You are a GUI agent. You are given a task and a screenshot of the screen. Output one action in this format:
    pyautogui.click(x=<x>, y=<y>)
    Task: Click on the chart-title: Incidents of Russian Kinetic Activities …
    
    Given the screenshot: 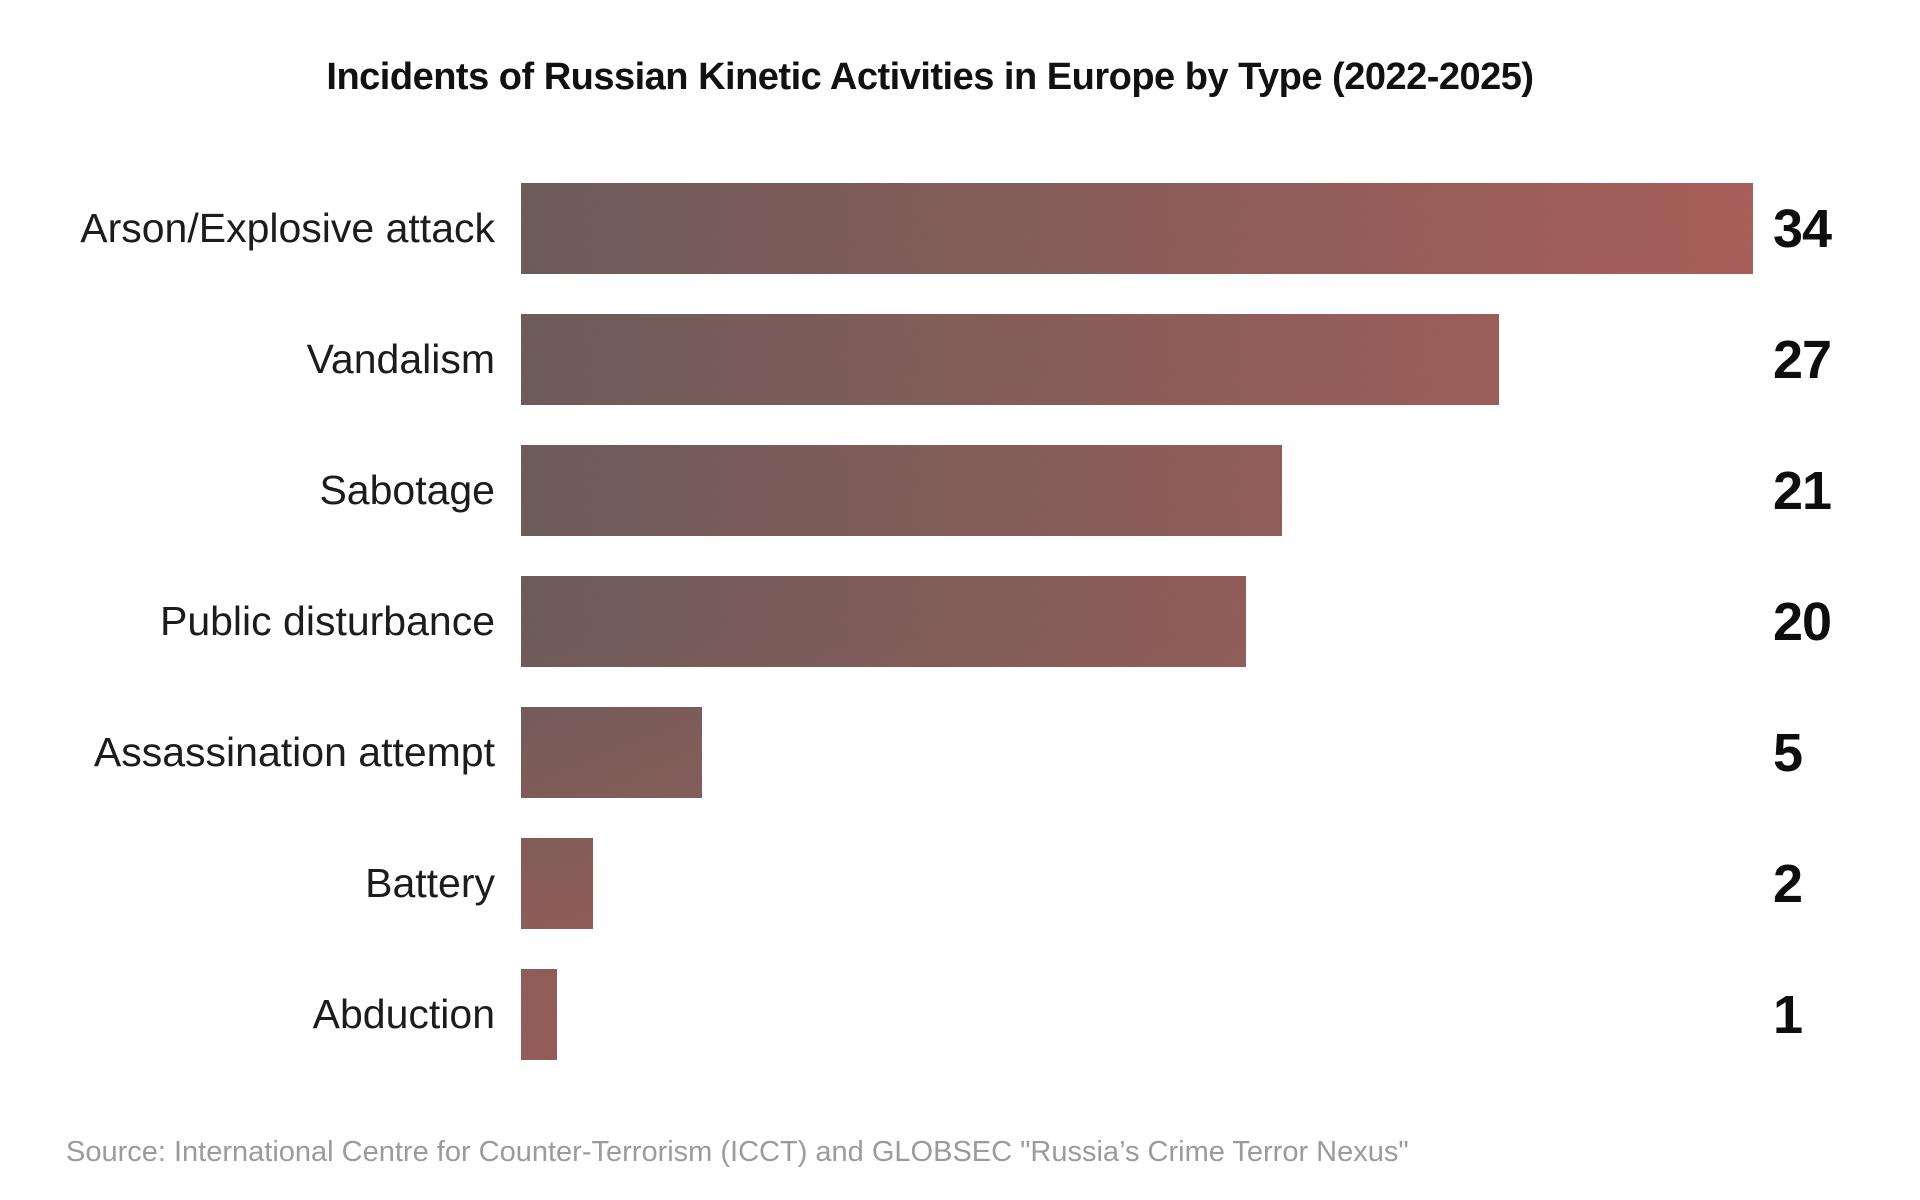 What is the action you would take?
    pyautogui.click(x=930, y=77)
    